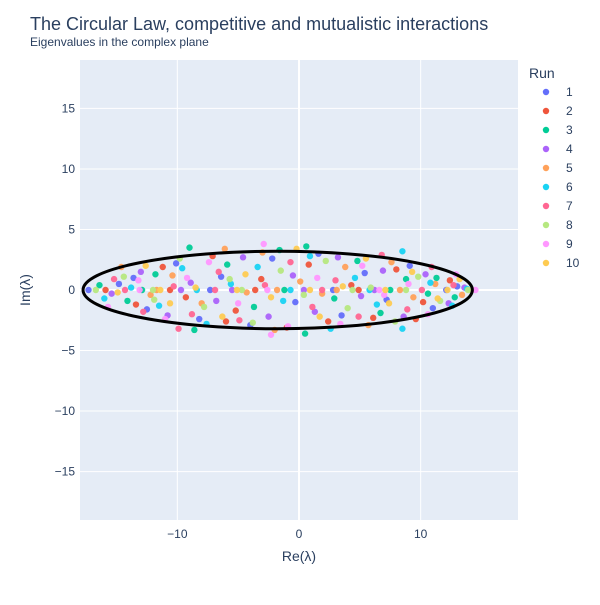 This screenshot has width=600, height=605. Describe the element at coordinates (569, 244) in the screenshot. I see `legend-label: 9` at that location.